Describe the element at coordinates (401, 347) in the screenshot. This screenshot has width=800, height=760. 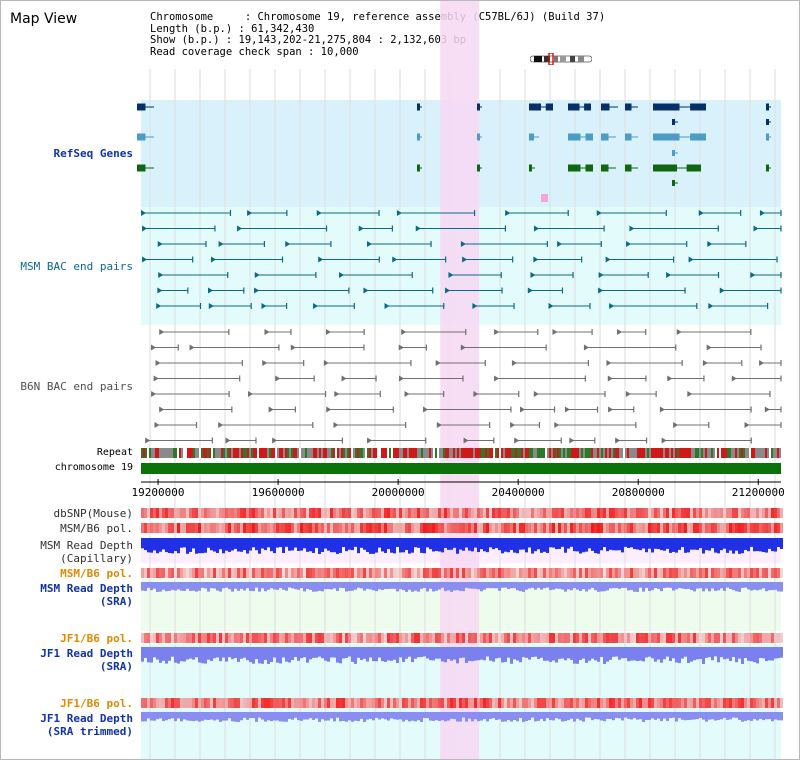
I see `b6n-bac-end` at that location.